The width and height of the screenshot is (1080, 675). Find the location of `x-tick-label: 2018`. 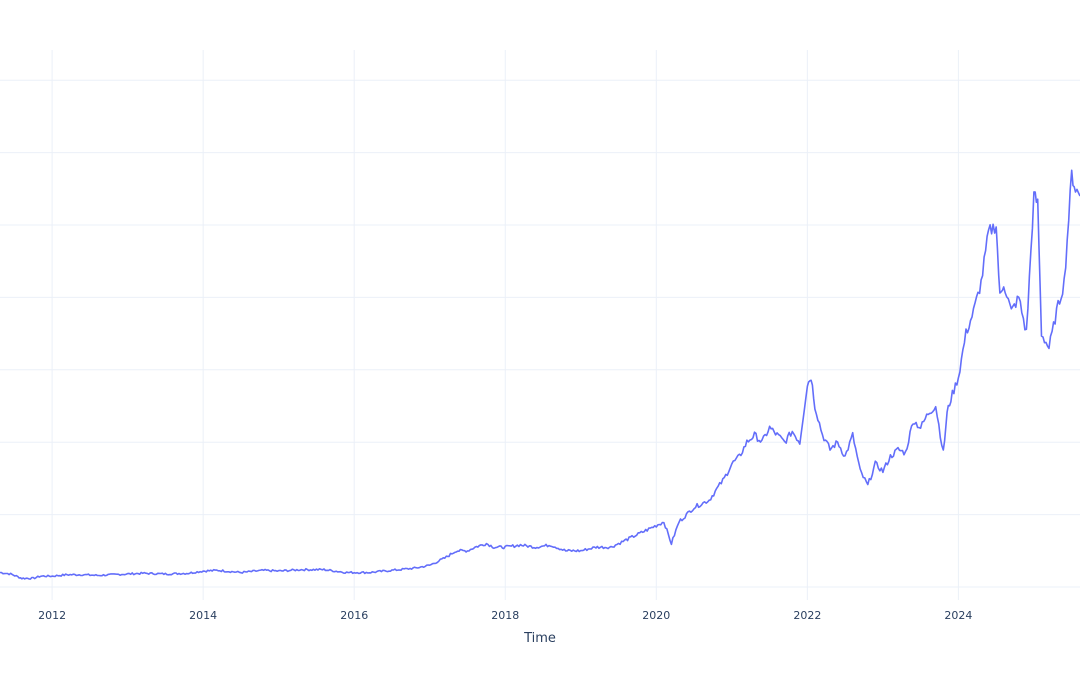

x-tick-label: 2018 is located at coordinates (505, 615).